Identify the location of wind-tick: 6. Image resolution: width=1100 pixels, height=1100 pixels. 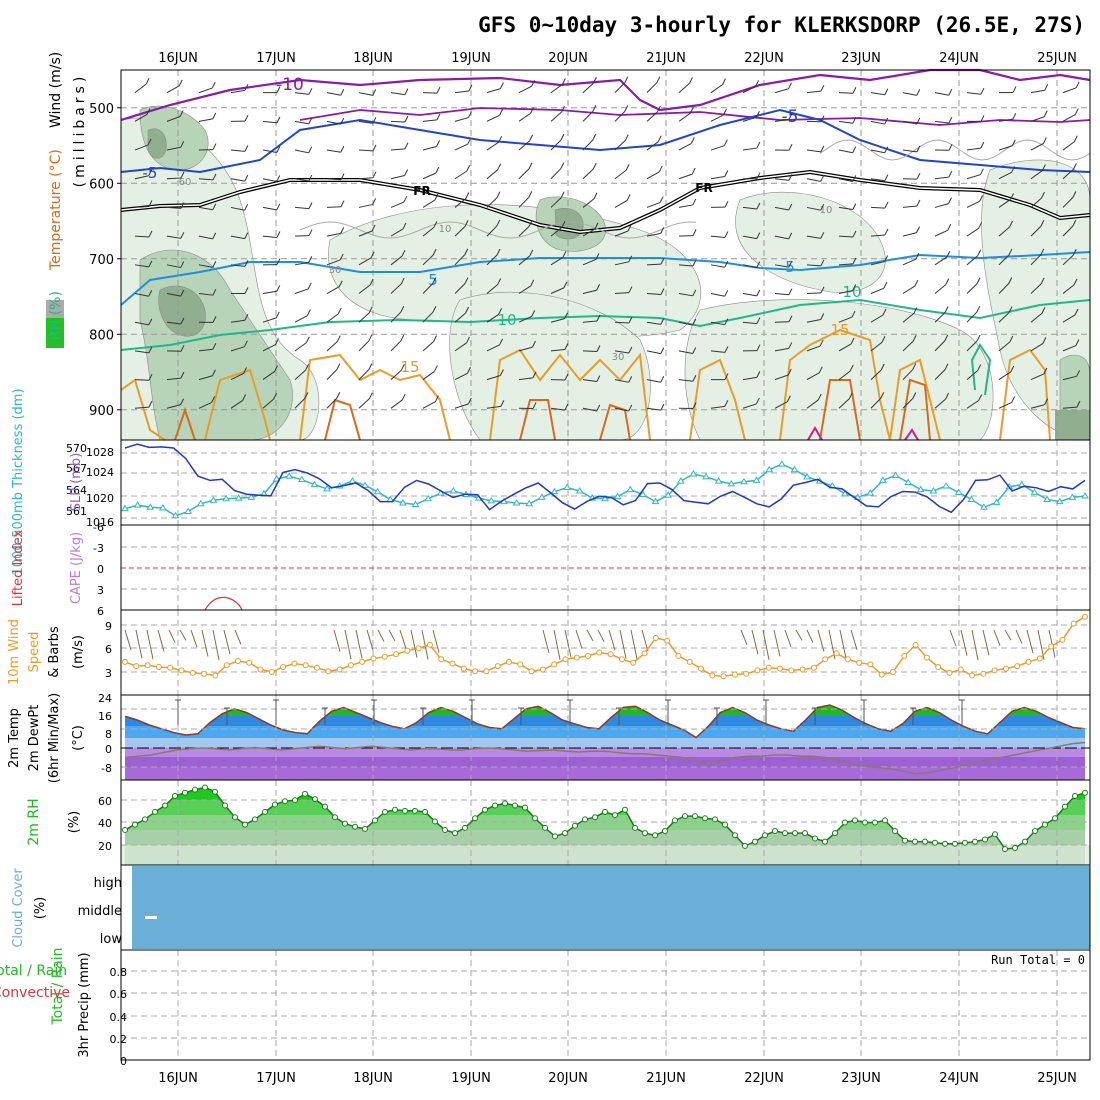
(108, 649).